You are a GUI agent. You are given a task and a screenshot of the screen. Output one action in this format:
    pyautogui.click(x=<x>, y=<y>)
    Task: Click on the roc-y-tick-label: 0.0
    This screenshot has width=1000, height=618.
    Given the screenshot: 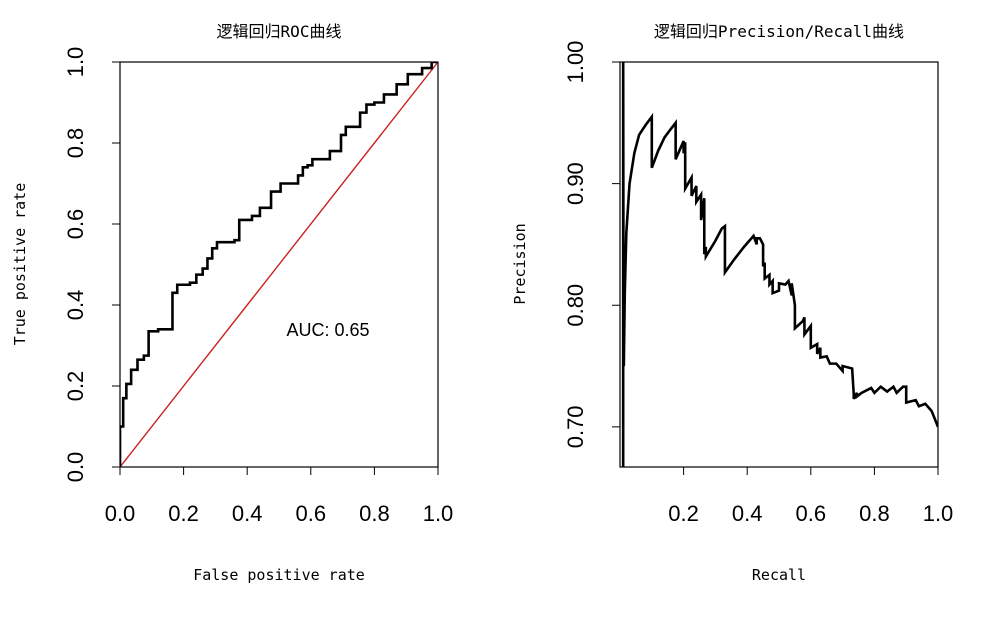 What is the action you would take?
    pyautogui.click(x=75, y=467)
    